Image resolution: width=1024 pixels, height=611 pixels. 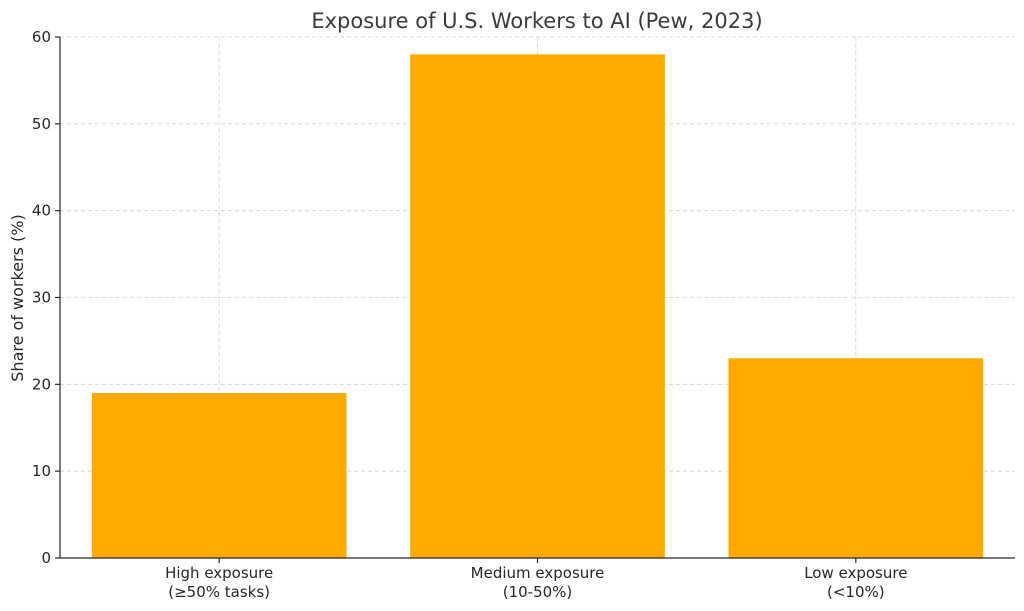 I want to click on y-tick-label: 60, so click(x=41, y=37).